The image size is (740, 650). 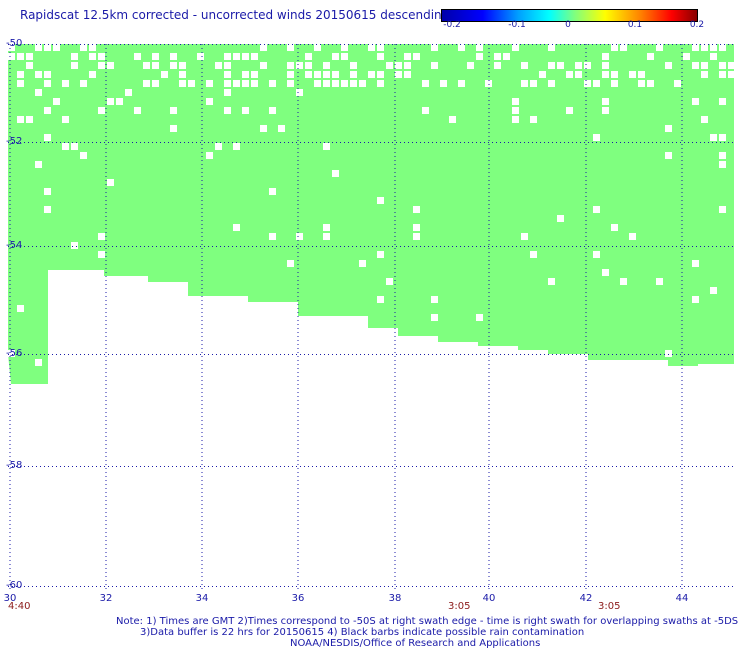 I want to click on lon-label: 30, so click(x=10, y=598).